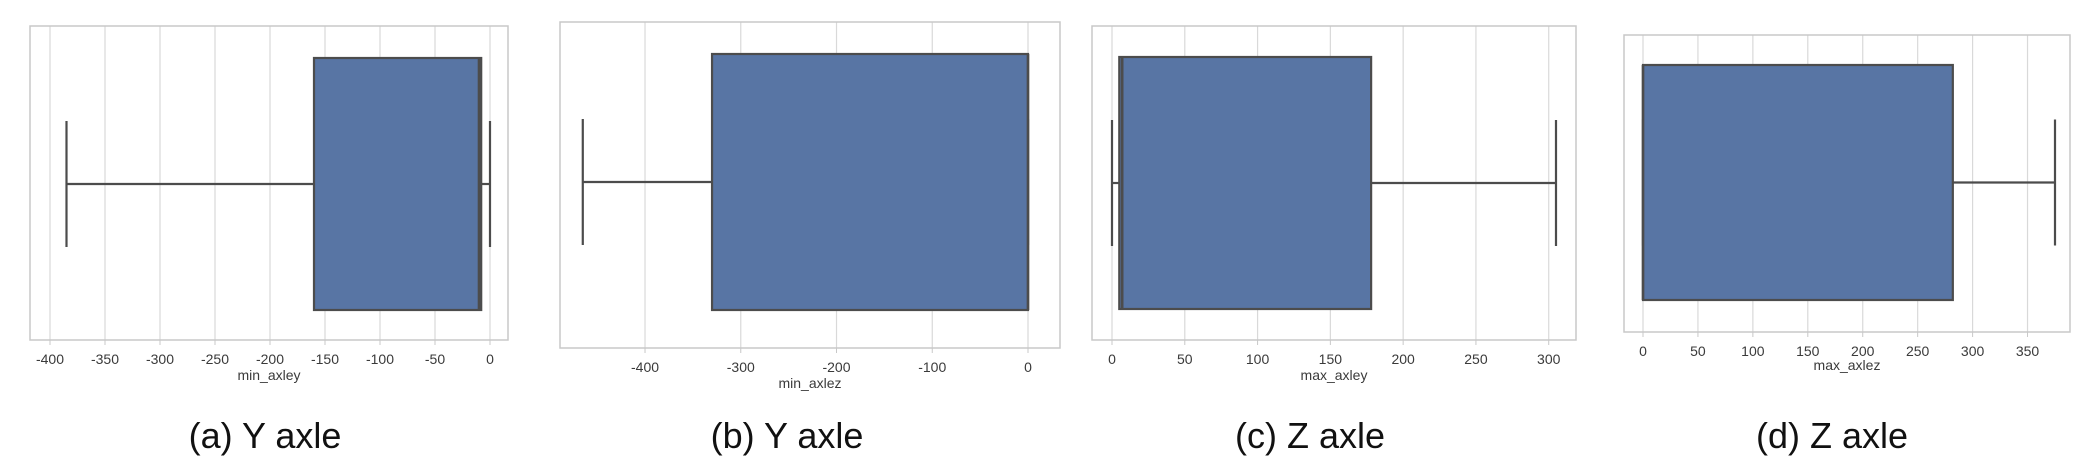  Describe the element at coordinates (1310, 435) in the screenshot. I see `caption-c: (c) Z axle` at that location.